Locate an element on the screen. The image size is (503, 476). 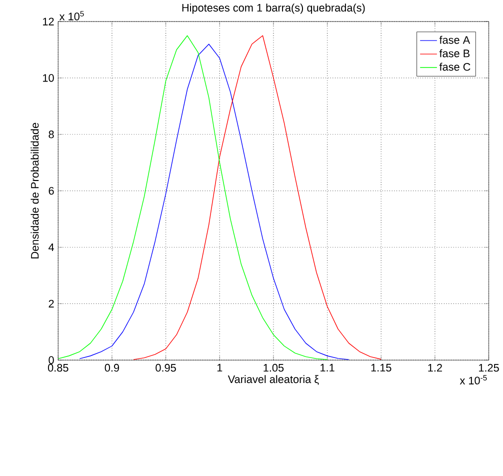
x-tick-label: 1.2 is located at coordinates (435, 368).